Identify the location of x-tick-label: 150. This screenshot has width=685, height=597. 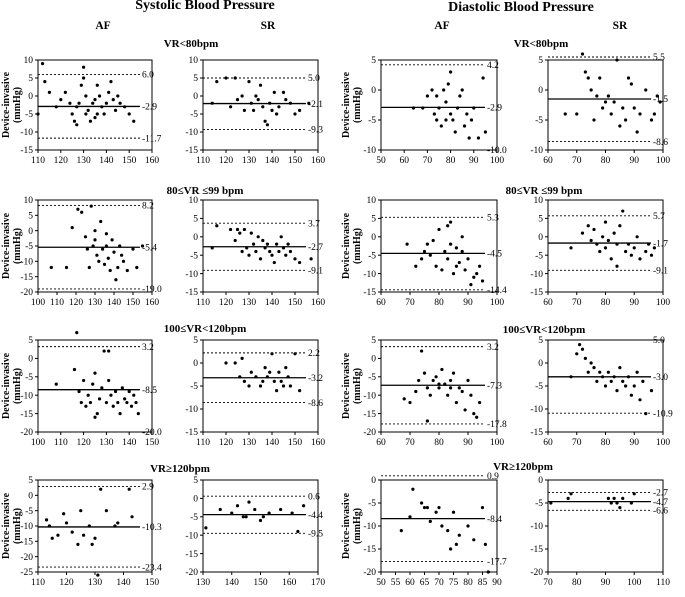
(260, 583).